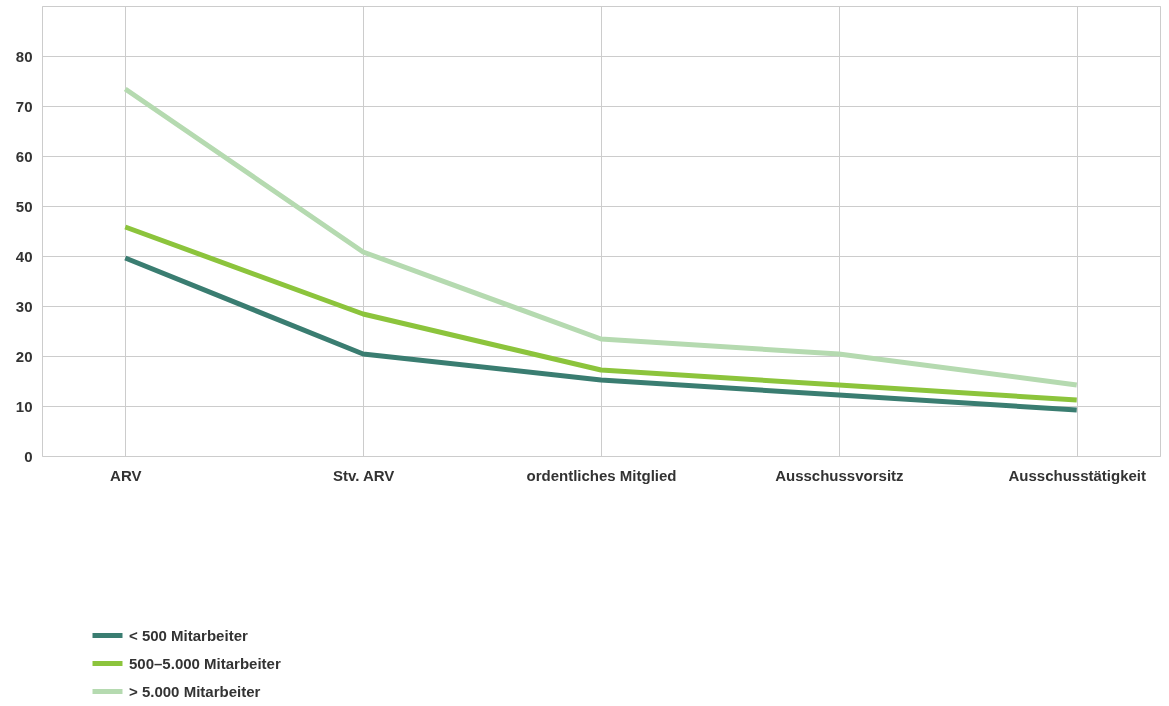 The width and height of the screenshot is (1169, 706). What do you see at coordinates (601, 475) in the screenshot?
I see `x-tick-label: ordentliches Mitglied` at bounding box center [601, 475].